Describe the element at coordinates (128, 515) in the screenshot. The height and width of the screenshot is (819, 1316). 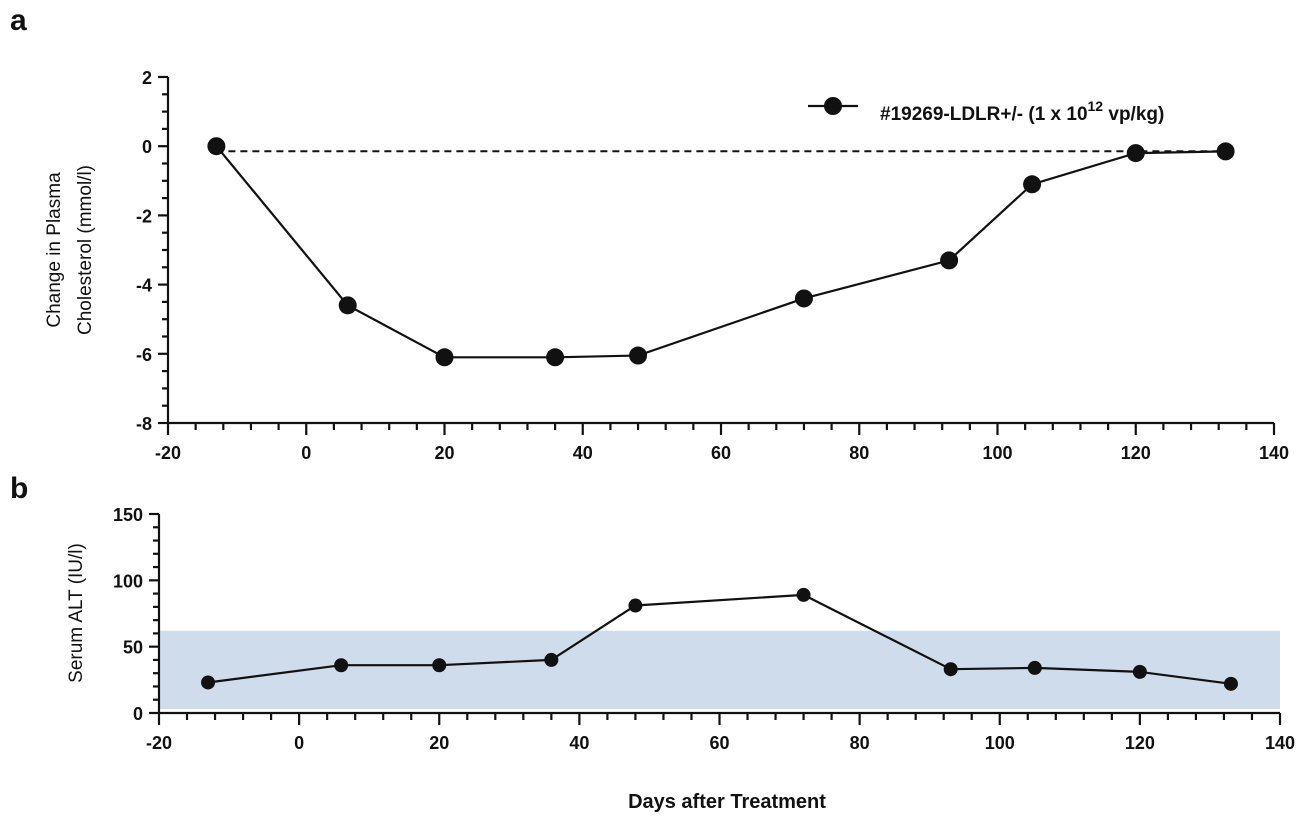
I see `panel-b-y-tick-label: 150` at that location.